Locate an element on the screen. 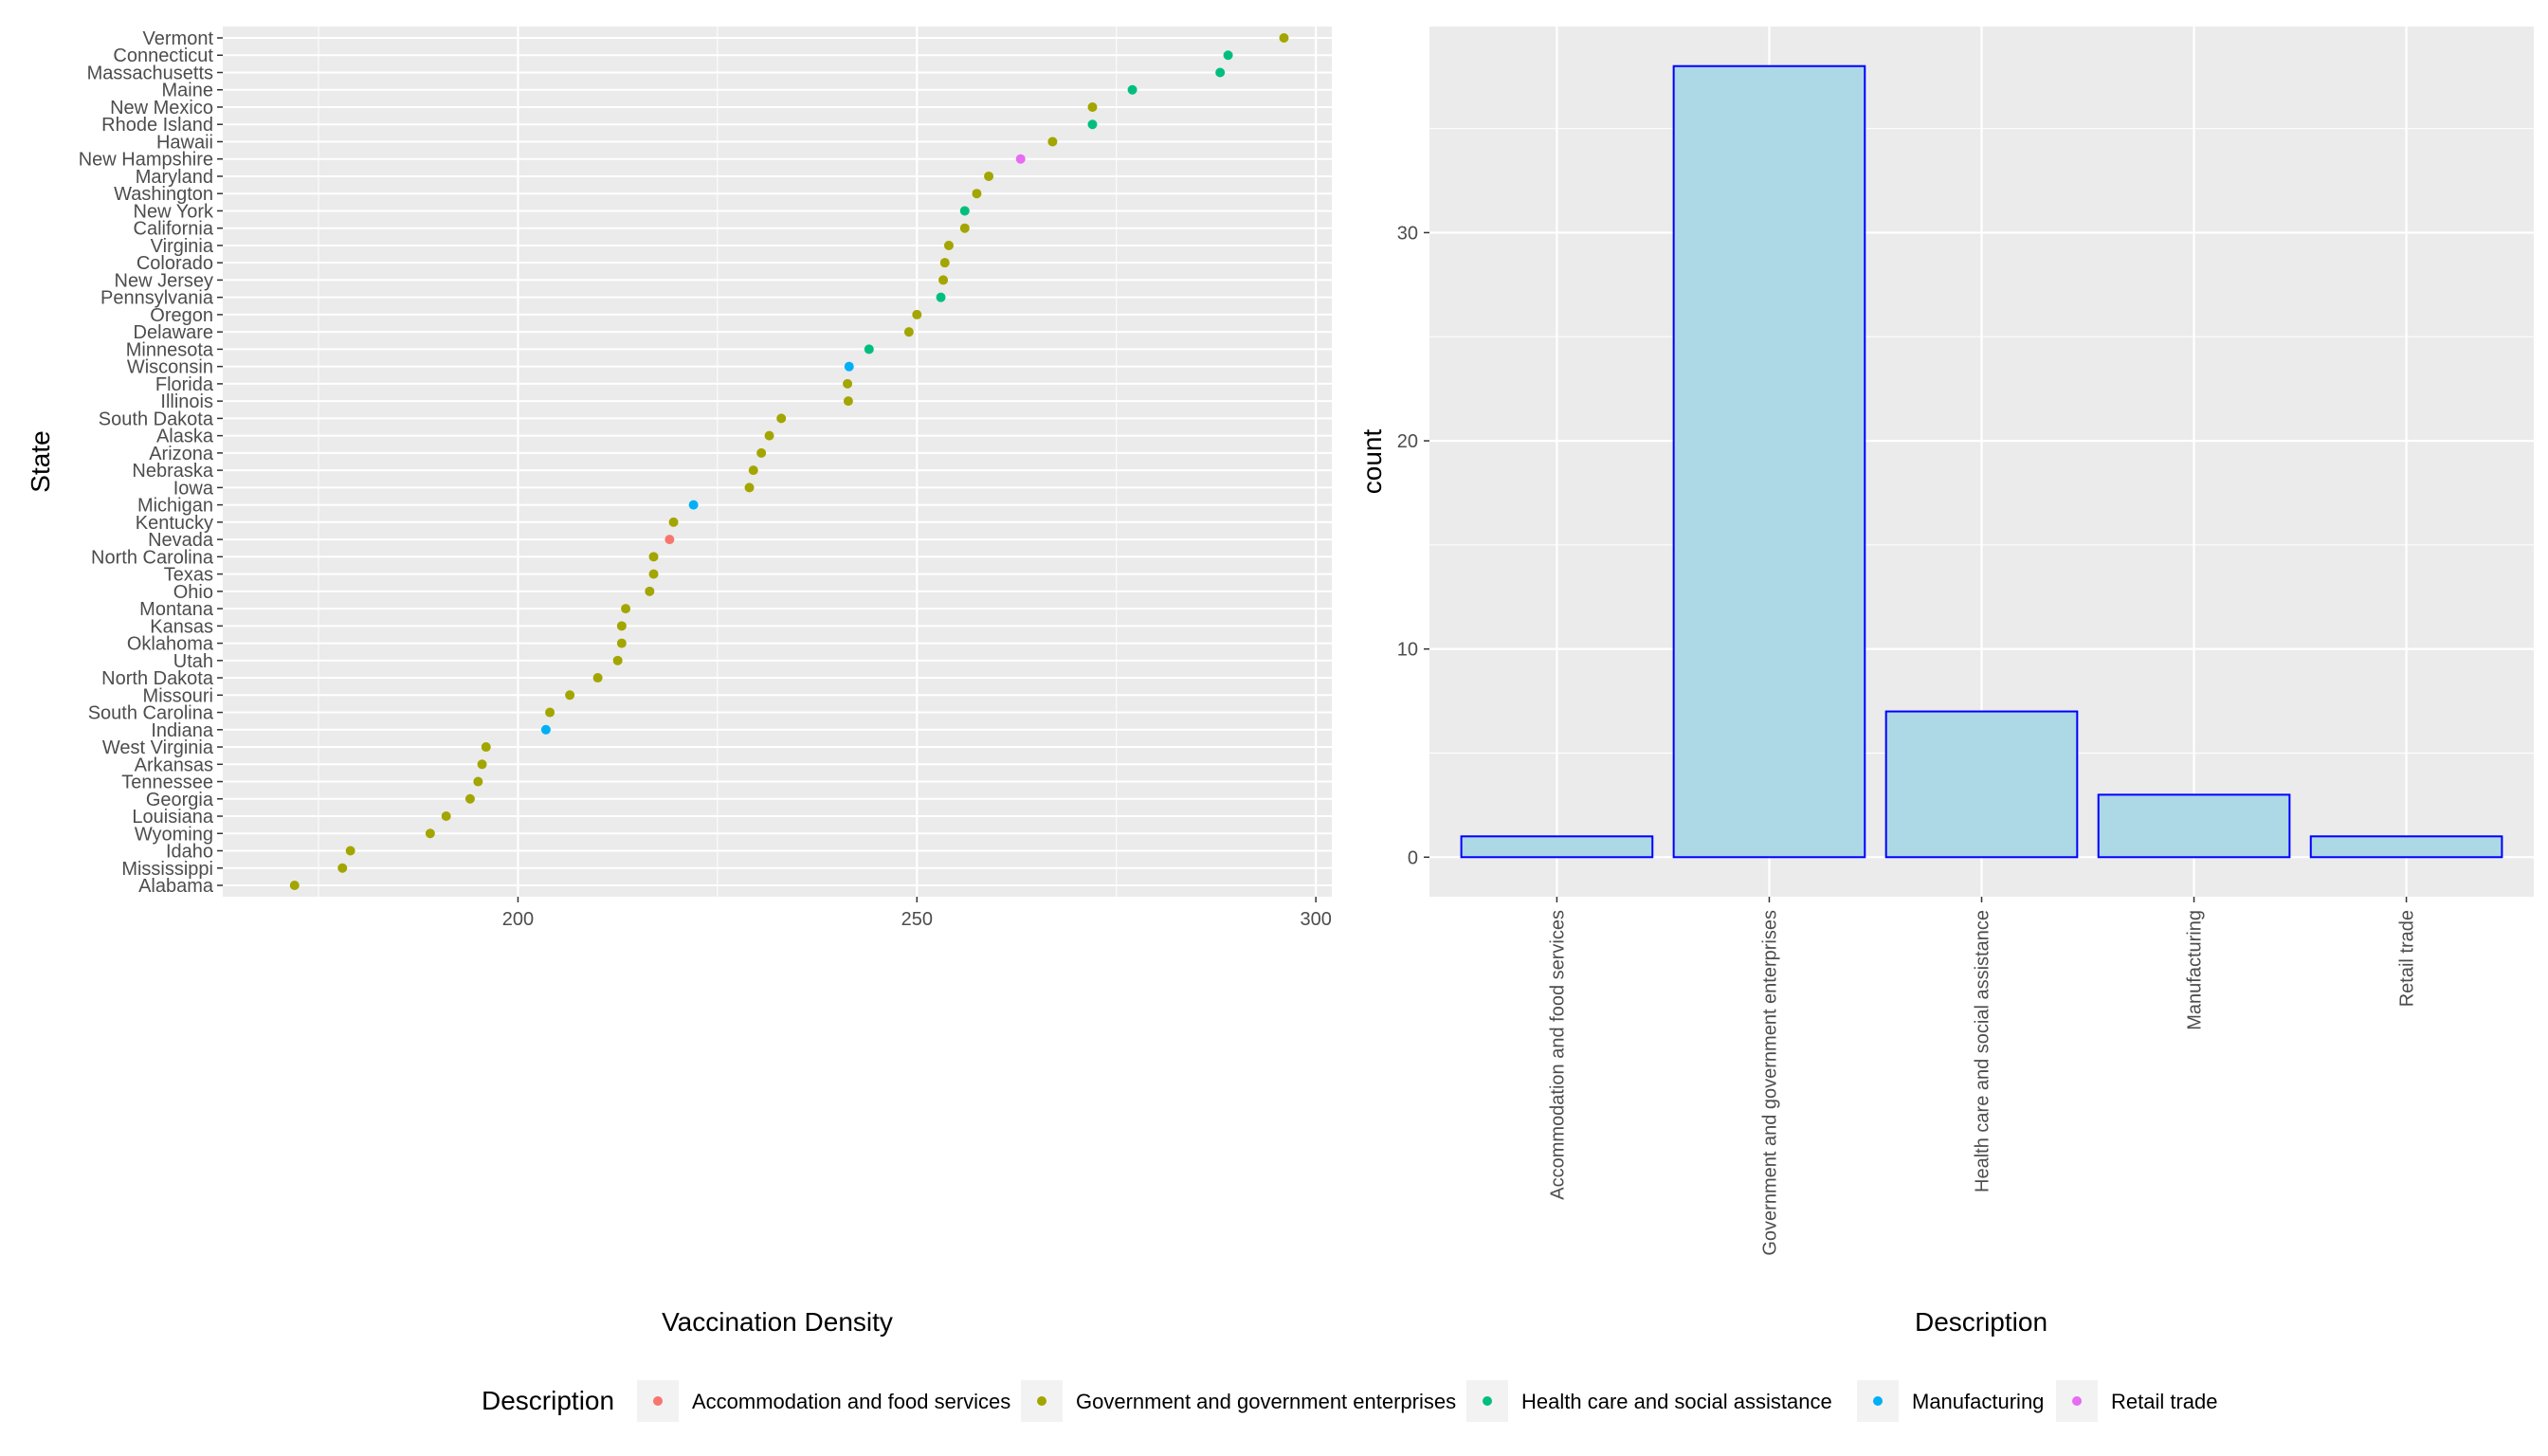 The width and height of the screenshot is (2548, 1456). y-tick-label: Mississippi is located at coordinates (167, 869).